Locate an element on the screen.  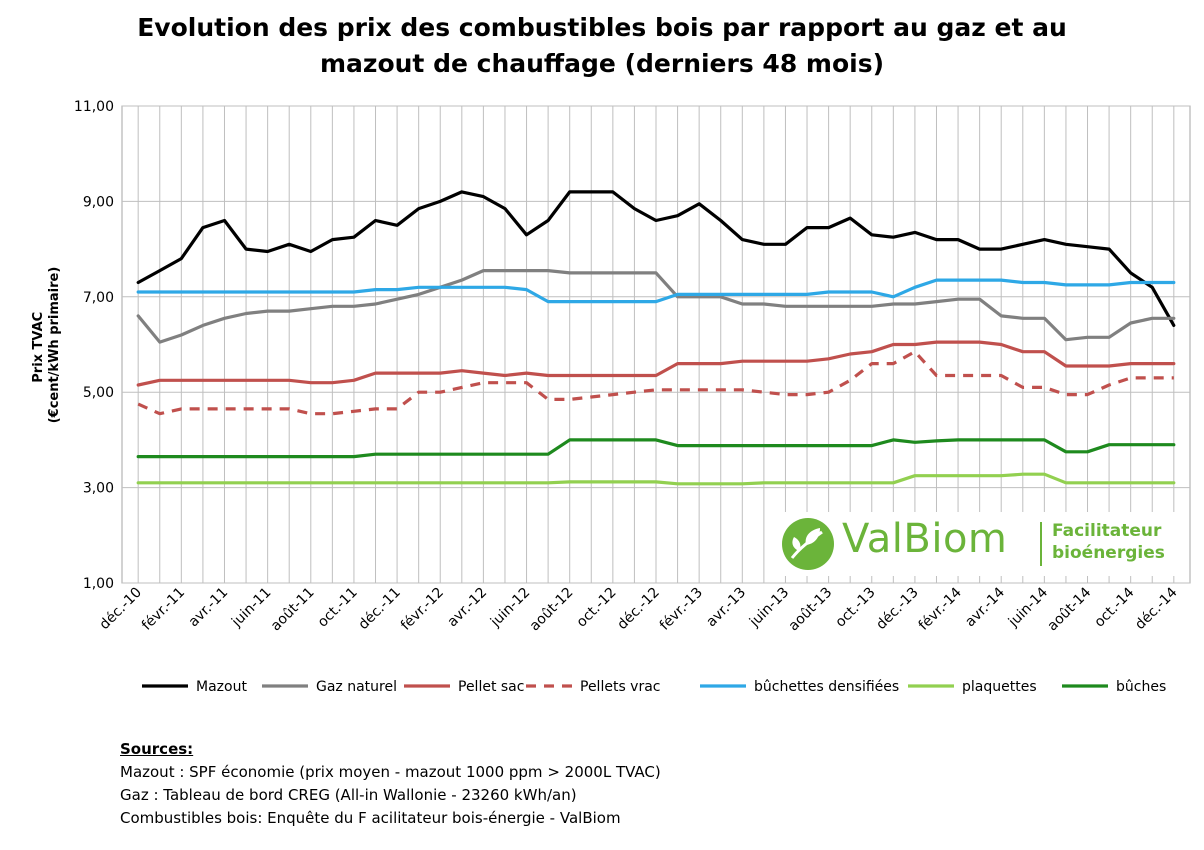
x-tick-label: août-14 is located at coordinates (1070, 609).